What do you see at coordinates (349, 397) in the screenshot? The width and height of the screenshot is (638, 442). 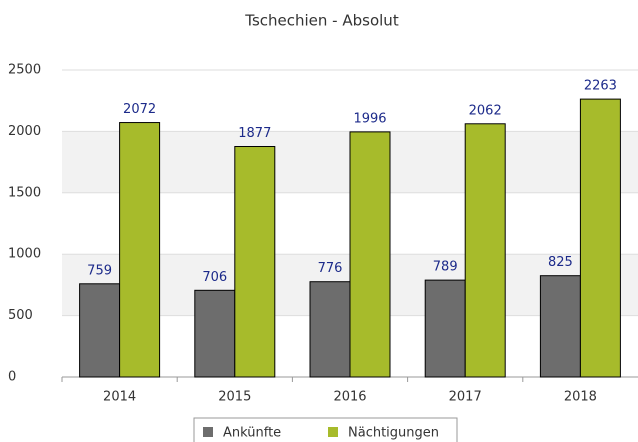 I see `x-tick-label: 2016` at bounding box center [349, 397].